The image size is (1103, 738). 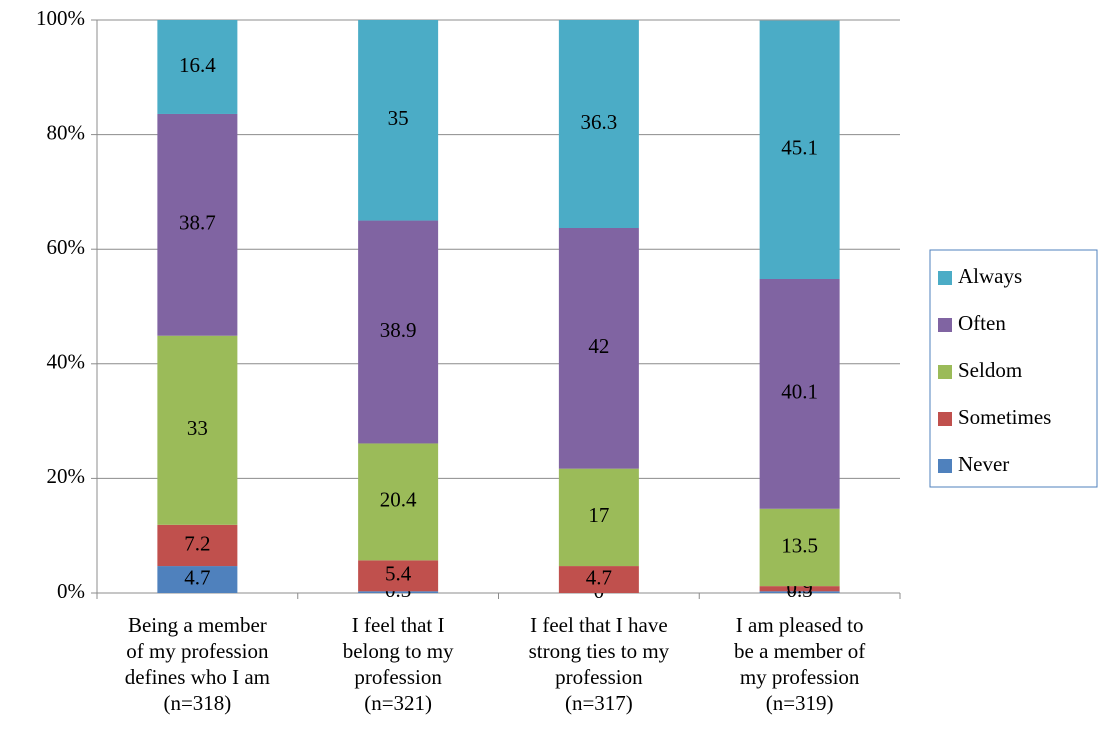 What do you see at coordinates (66, 132) in the screenshot?
I see `y-tick-label: 80%` at bounding box center [66, 132].